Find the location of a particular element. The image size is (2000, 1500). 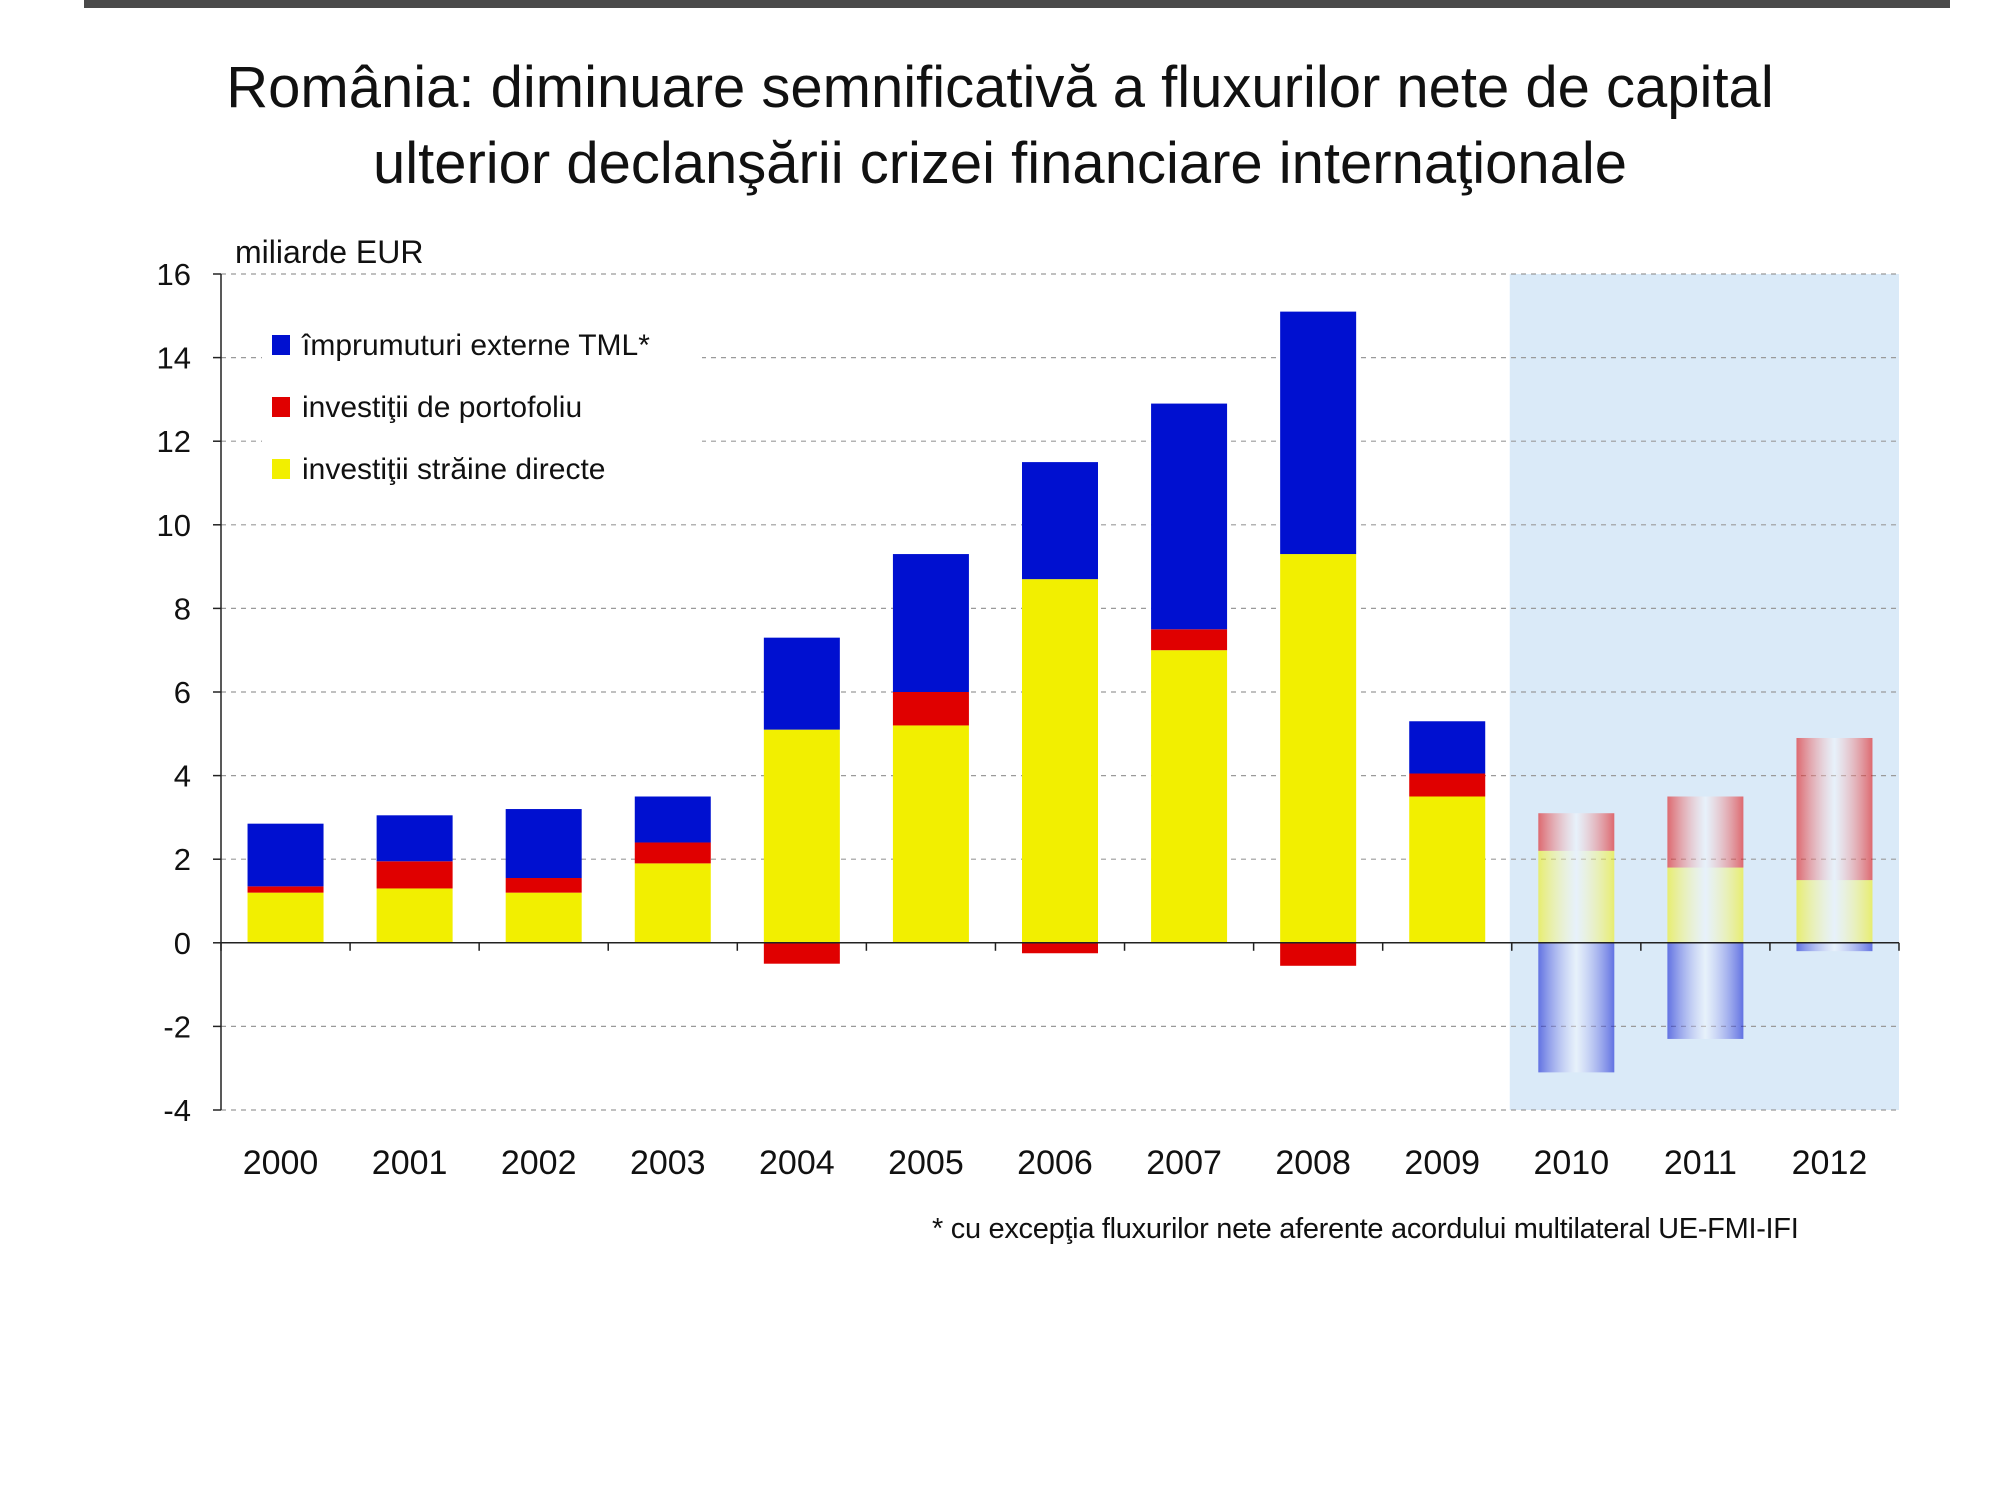

x-tick-label: 2001 is located at coordinates (410, 1163).